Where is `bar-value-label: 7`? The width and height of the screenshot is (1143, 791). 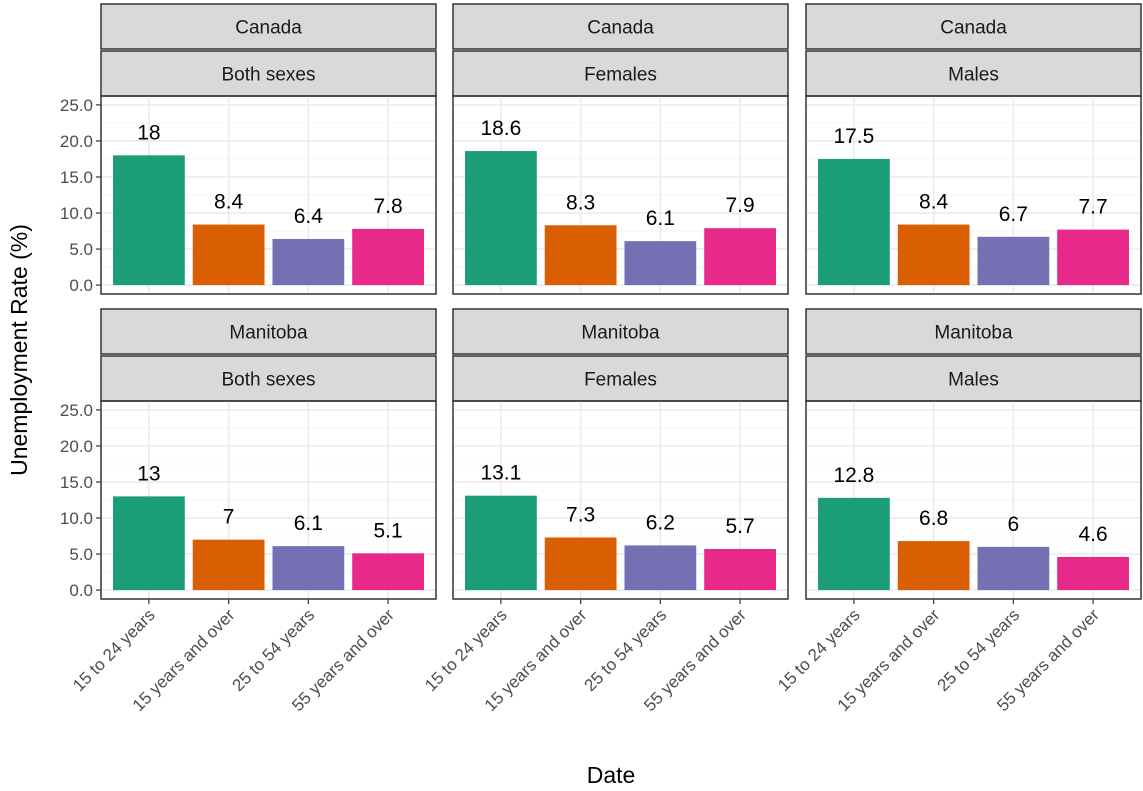
bar-value-label: 7 is located at coordinates (229, 517).